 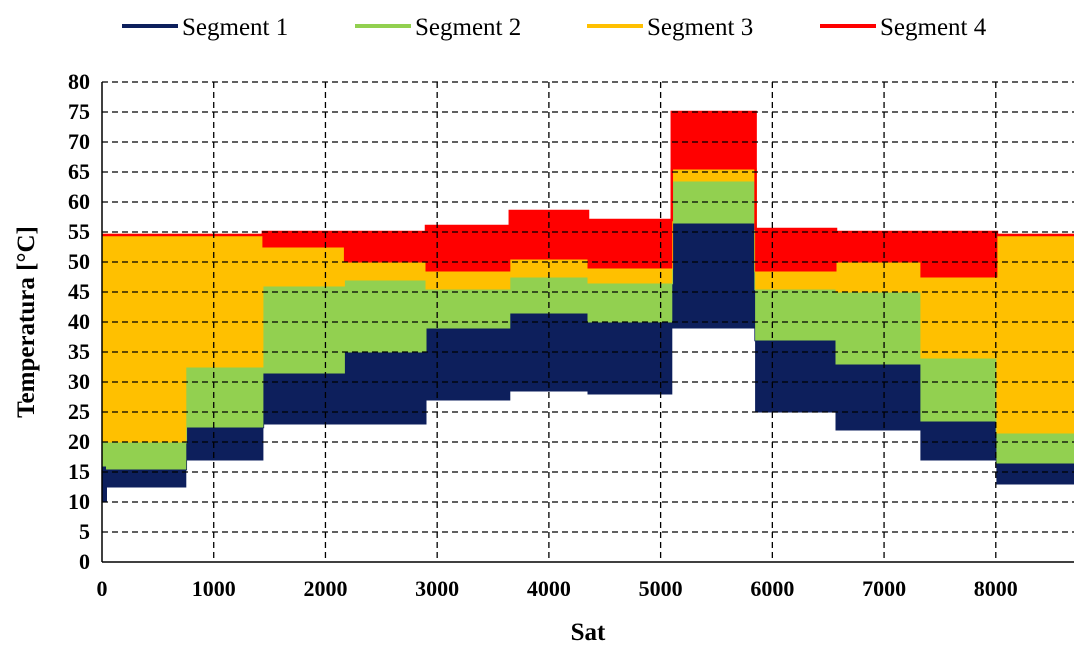 I want to click on y-tick-label: 50, so click(x=79, y=261).